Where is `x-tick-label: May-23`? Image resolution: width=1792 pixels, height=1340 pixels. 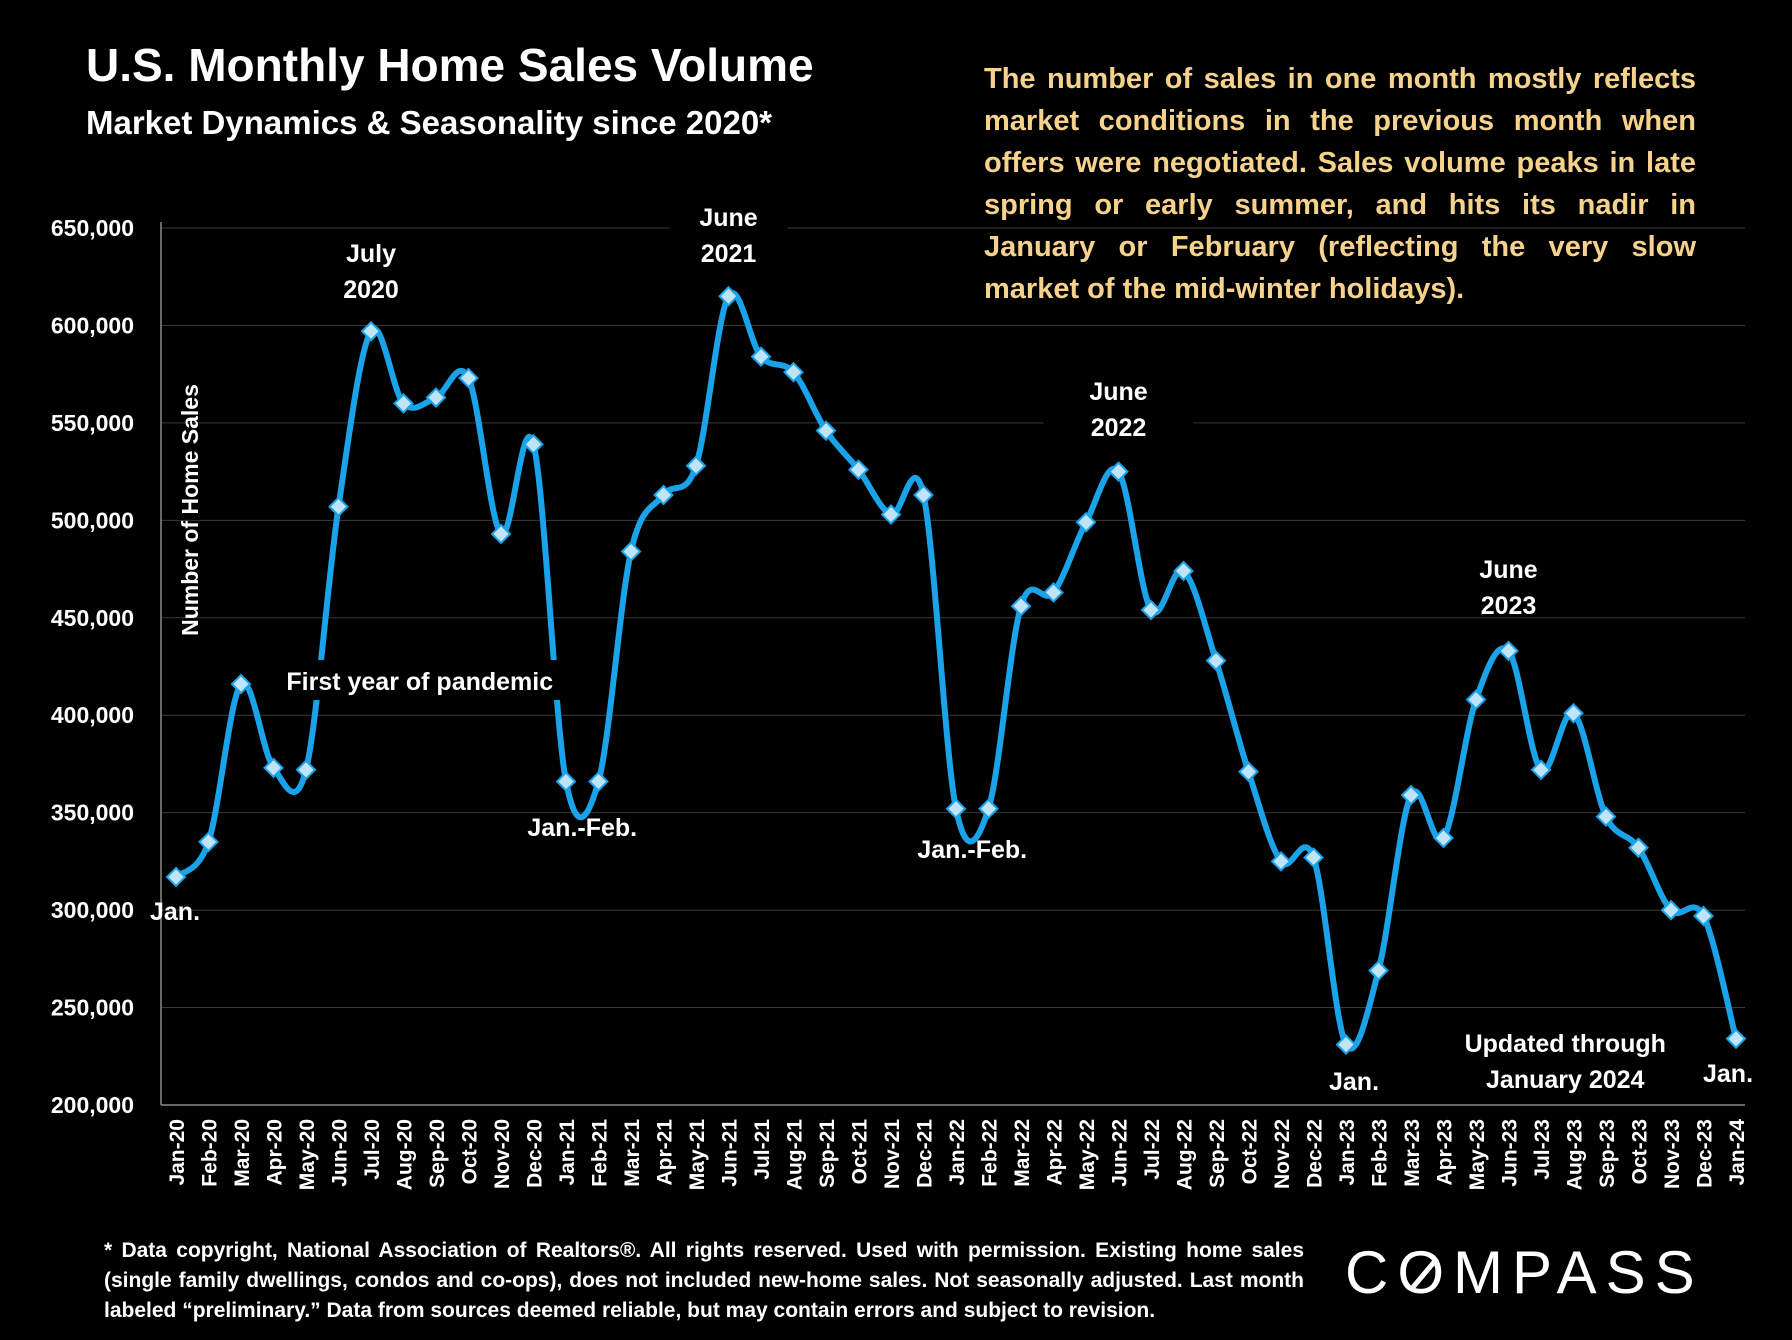
x-tick-label: May-23 is located at coordinates (1477, 1154).